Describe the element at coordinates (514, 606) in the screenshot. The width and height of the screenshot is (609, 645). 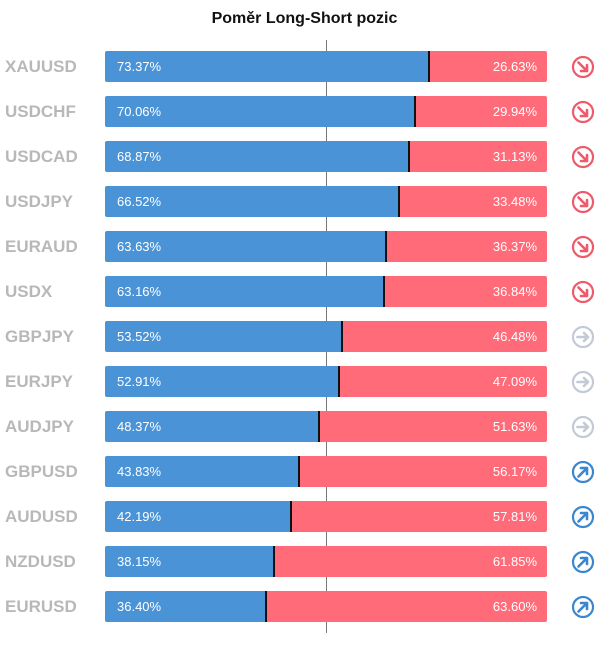
I see `short-value-label: 63.60%` at that location.